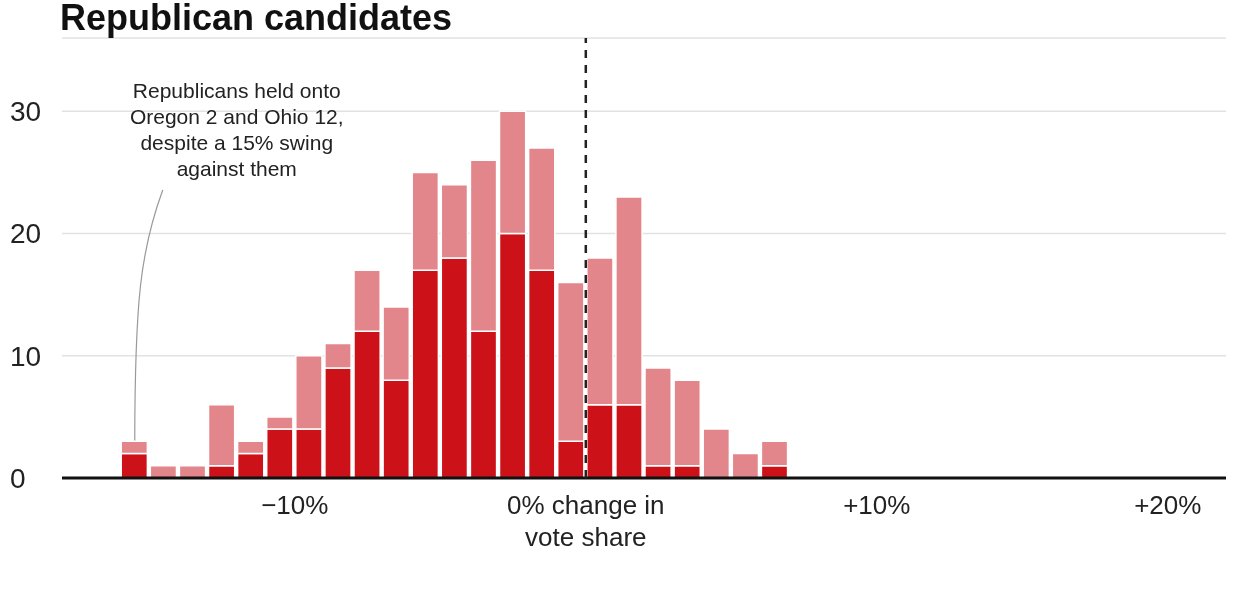 The height and width of the screenshot is (611, 1234). I want to click on y-tick-label: 10, so click(26, 356).